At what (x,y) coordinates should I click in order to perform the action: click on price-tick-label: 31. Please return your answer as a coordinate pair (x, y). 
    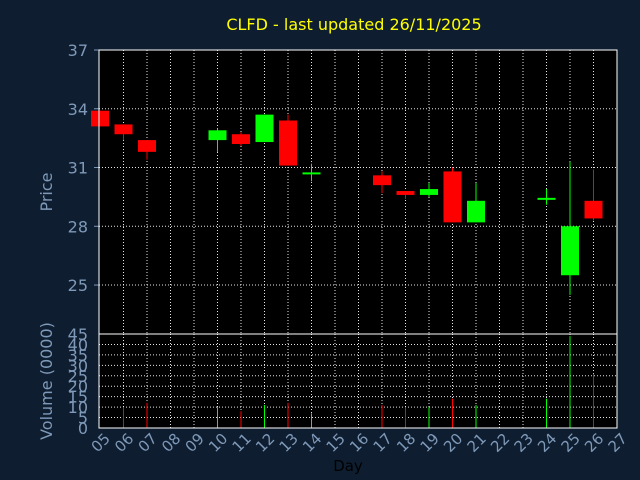
    Looking at the image, I should click on (78, 168).